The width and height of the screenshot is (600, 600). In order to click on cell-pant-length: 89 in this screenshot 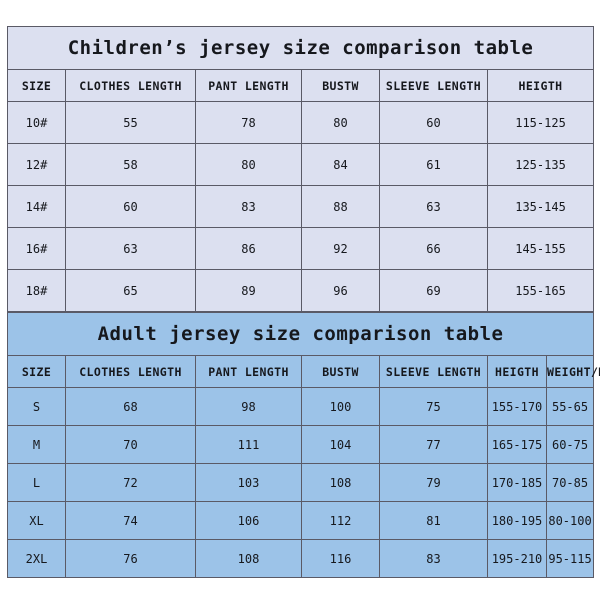, I will do `click(248, 290)`.